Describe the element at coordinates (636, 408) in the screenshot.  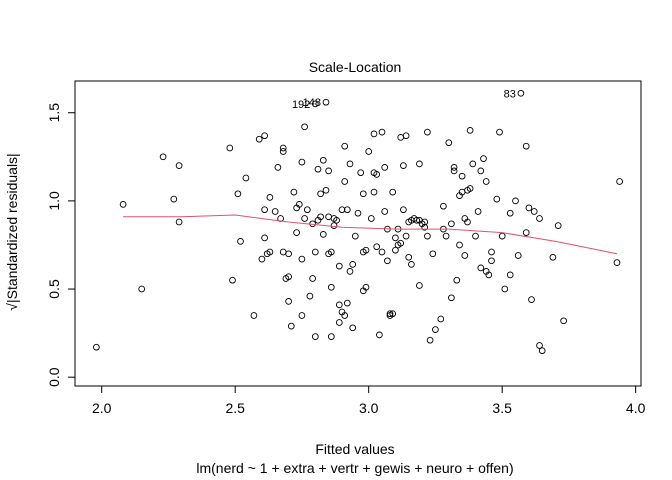
I see `x-tick-label: 4.0` at that location.